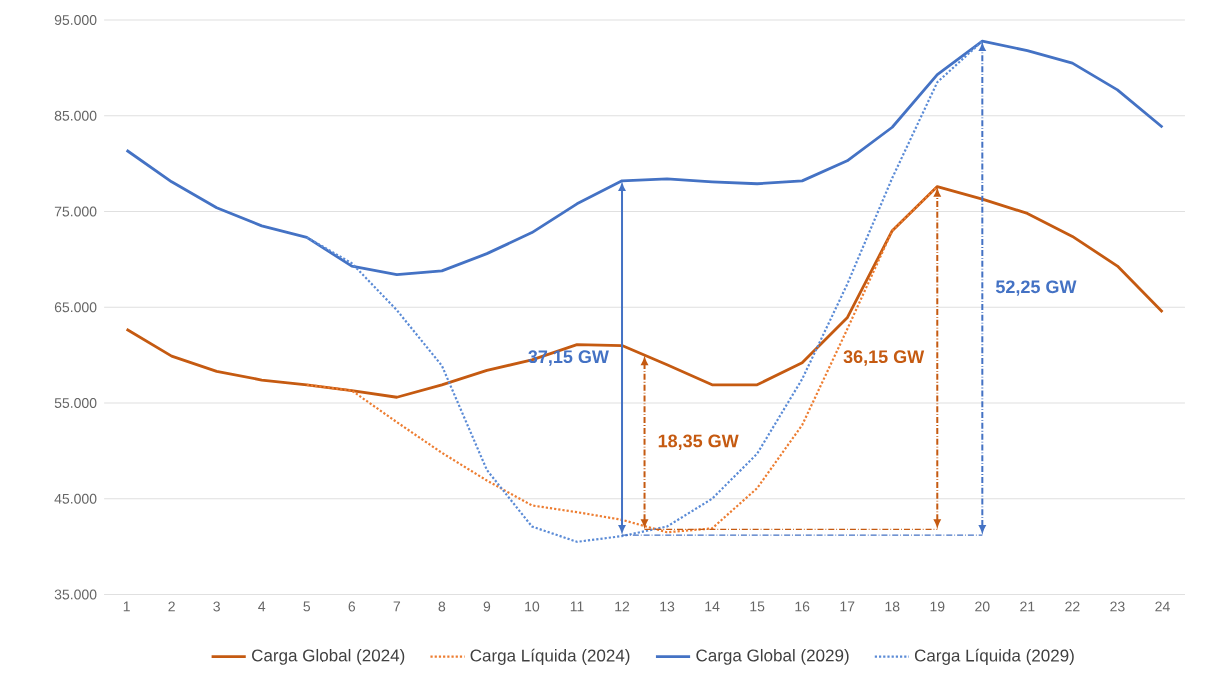 This screenshot has width=1225, height=699. I want to click on y-tick-label: 55.000, so click(75, 403).